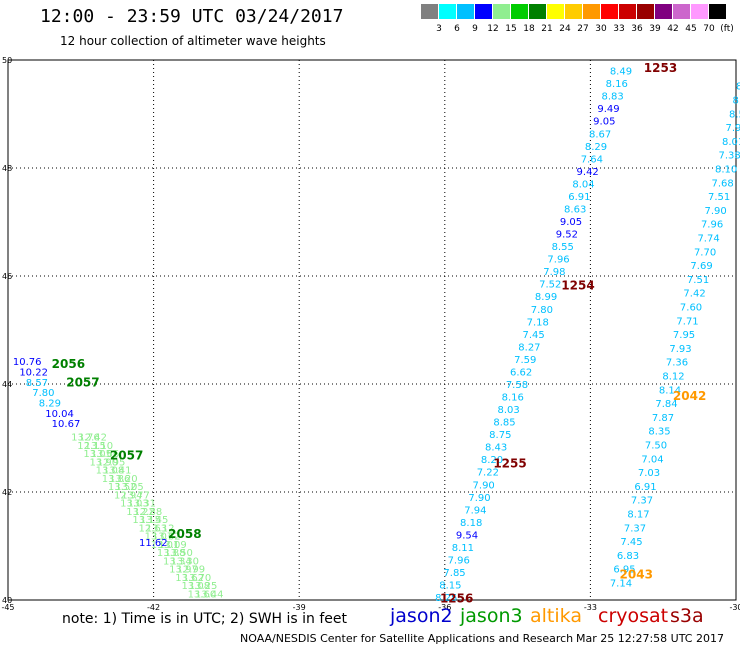  What do you see at coordinates (450, 586) in the screenshot?
I see `wave-height-value: 8.15` at bounding box center [450, 586].